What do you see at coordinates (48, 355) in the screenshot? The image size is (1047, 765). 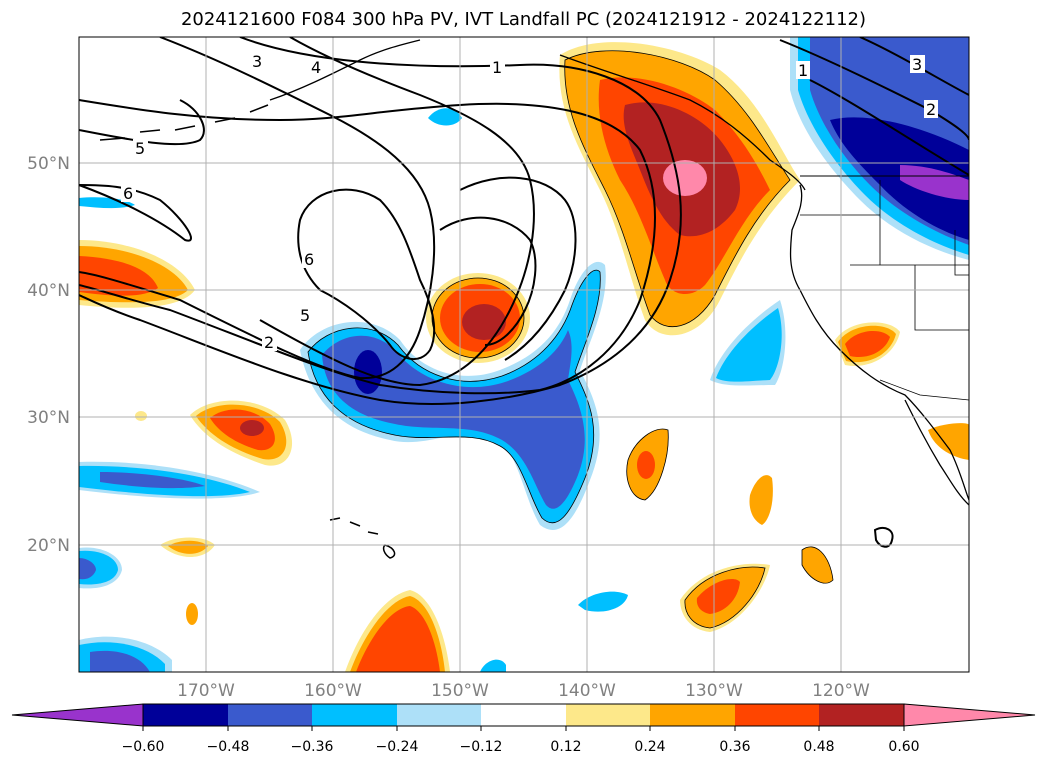 I see `lat-labels: 50°N 40°N 30°N 20°N` at bounding box center [48, 355].